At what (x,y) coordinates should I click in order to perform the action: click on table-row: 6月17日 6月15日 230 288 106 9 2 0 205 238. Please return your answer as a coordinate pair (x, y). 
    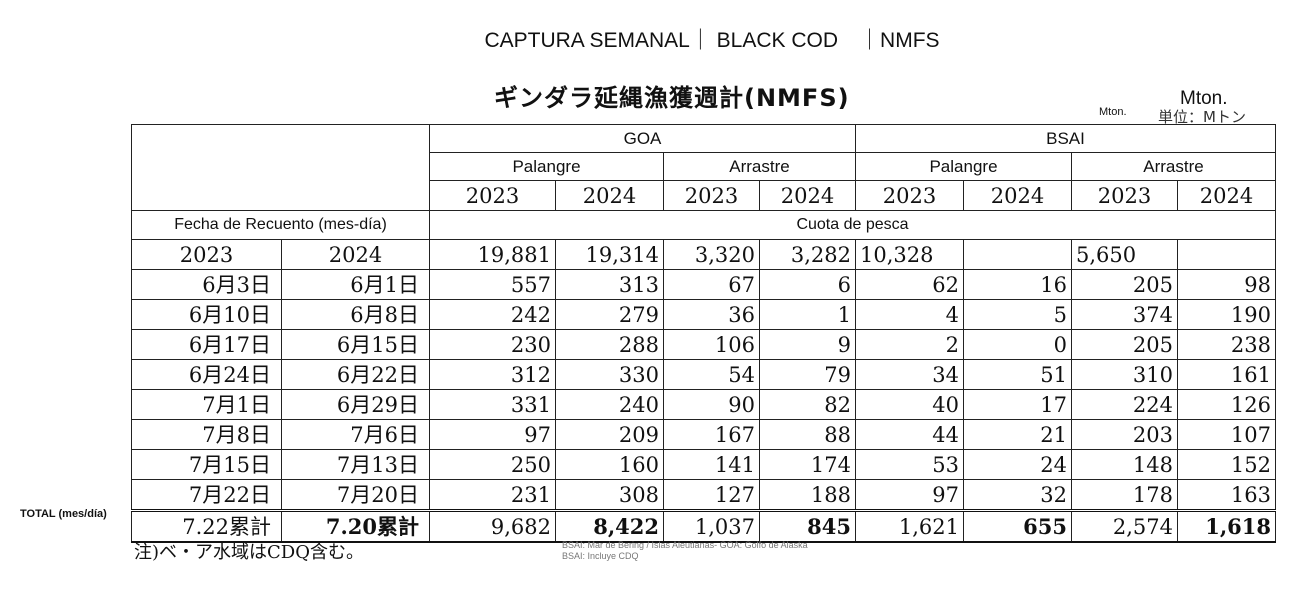
    Looking at the image, I should click on (703, 344).